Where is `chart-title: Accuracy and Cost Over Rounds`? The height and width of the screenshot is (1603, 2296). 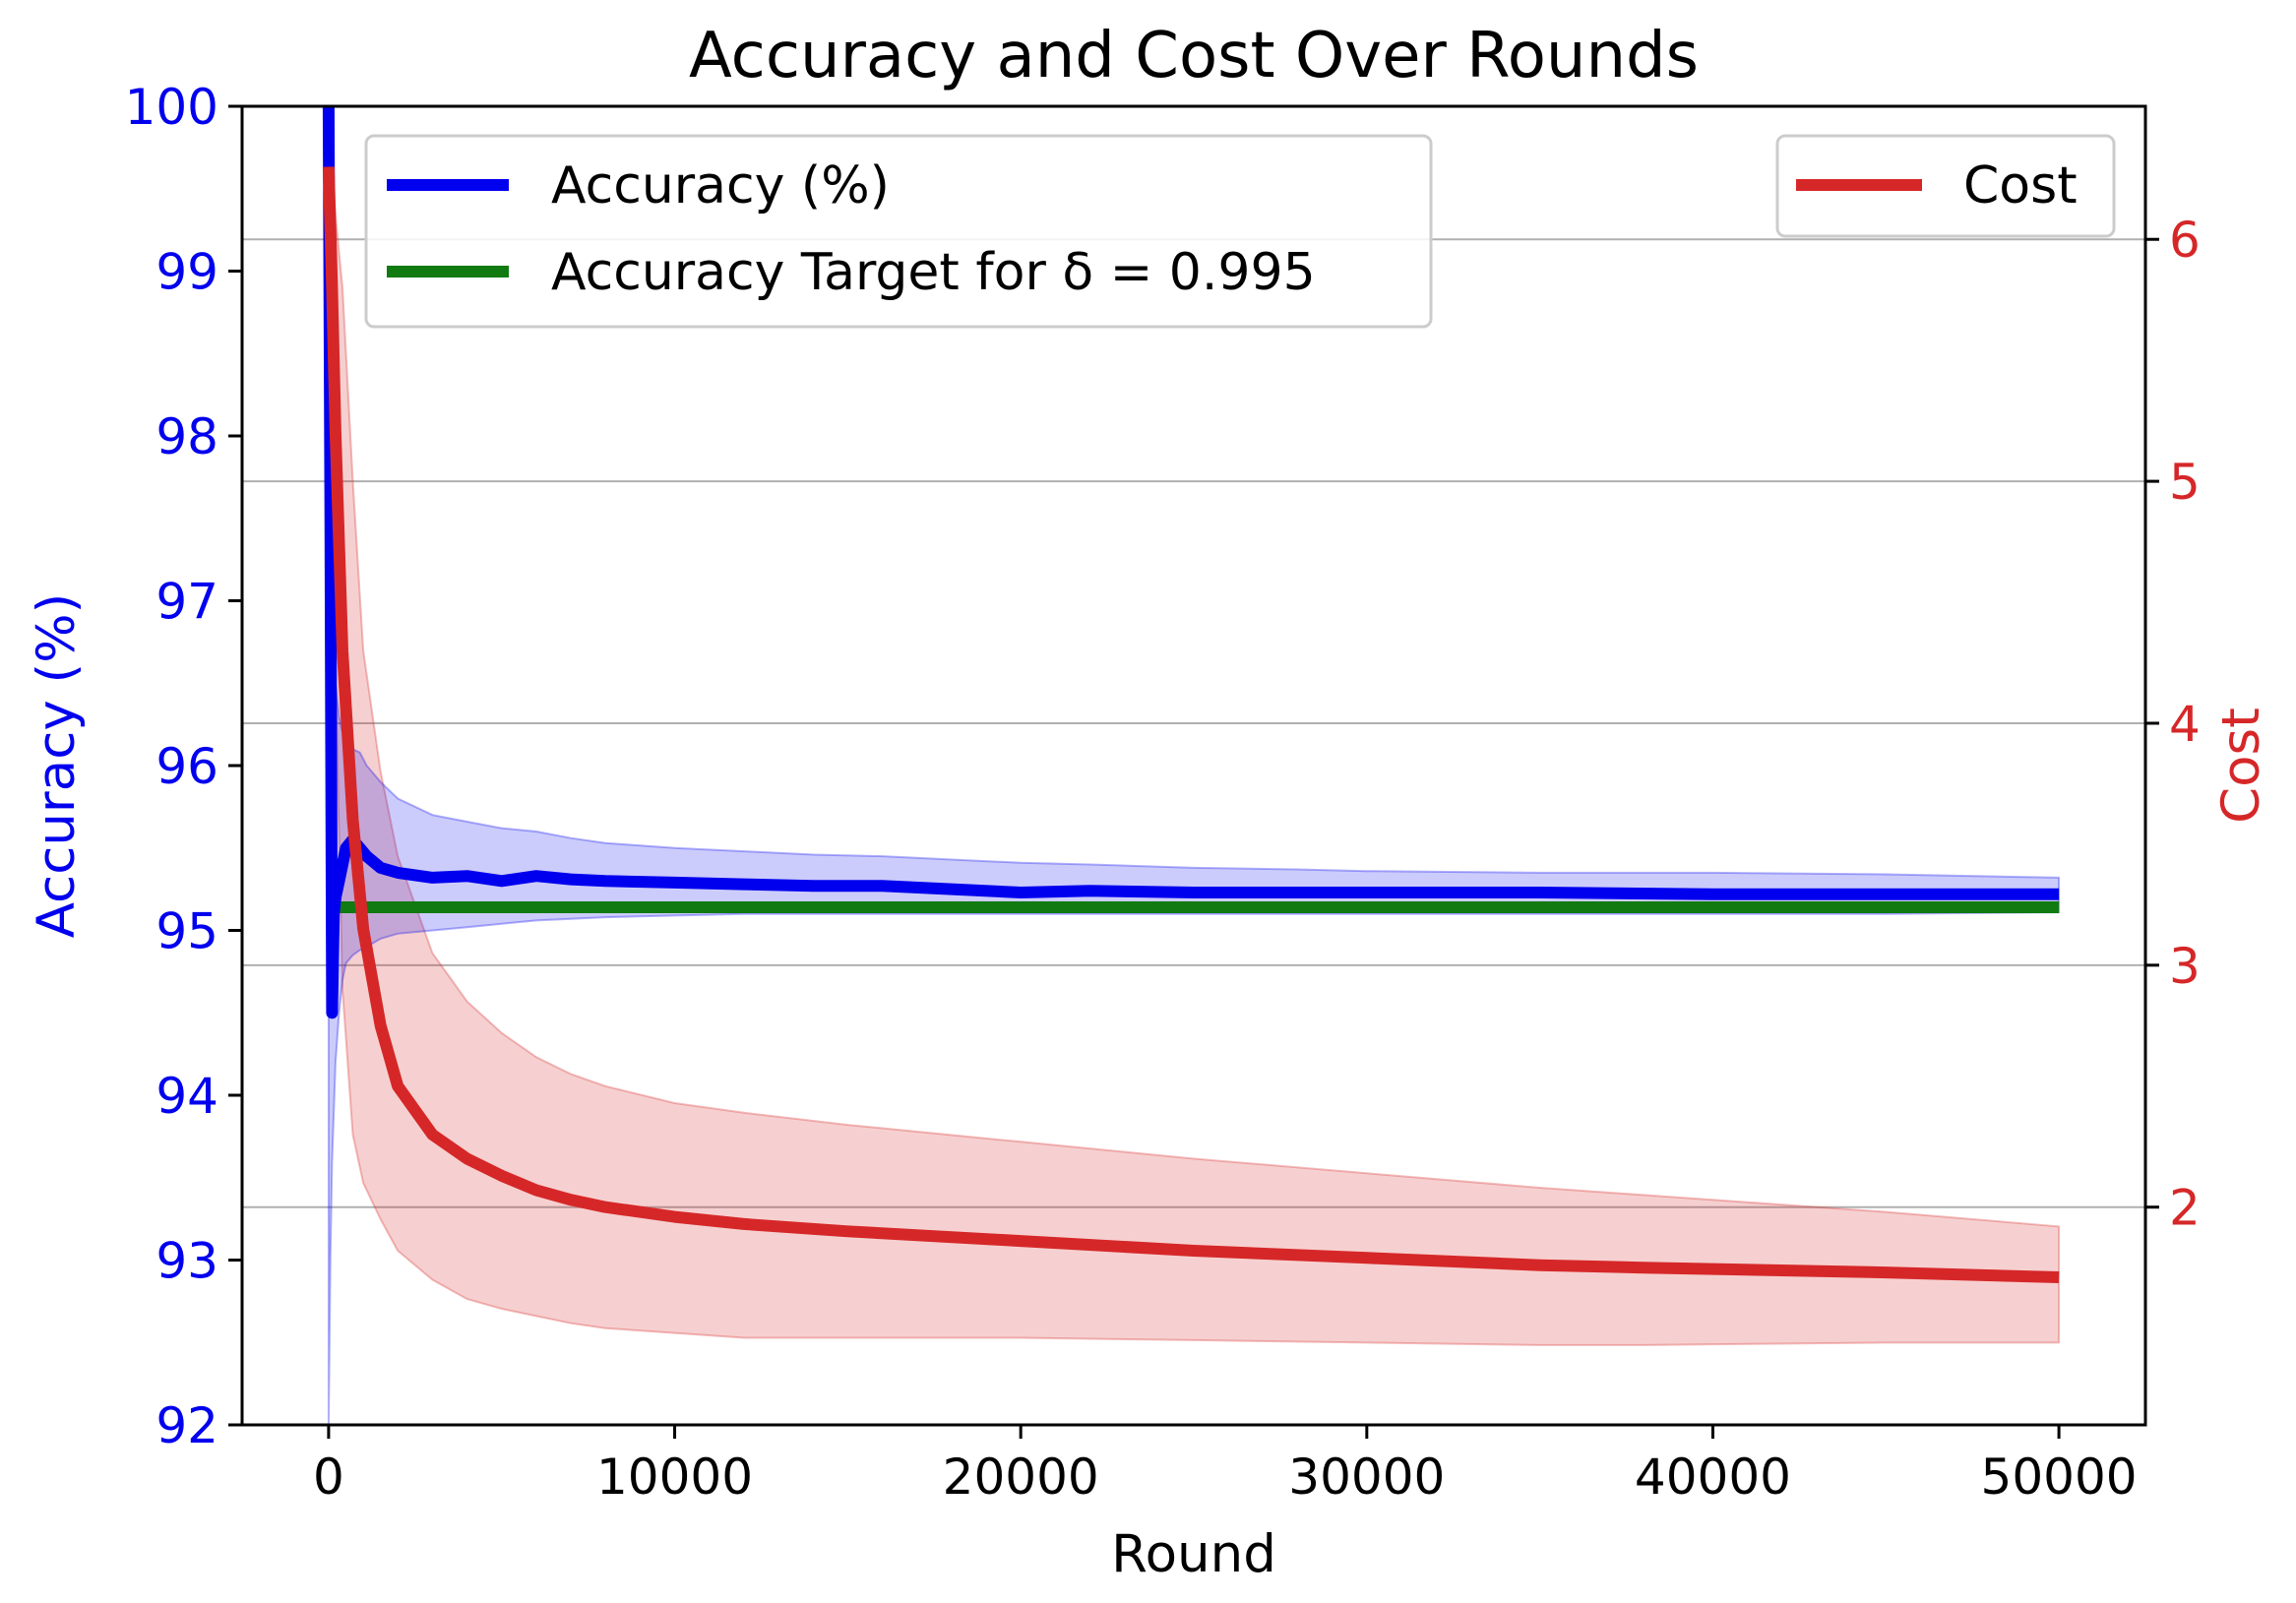
chart-title: Accuracy and Cost Over Rounds is located at coordinates (1194, 56).